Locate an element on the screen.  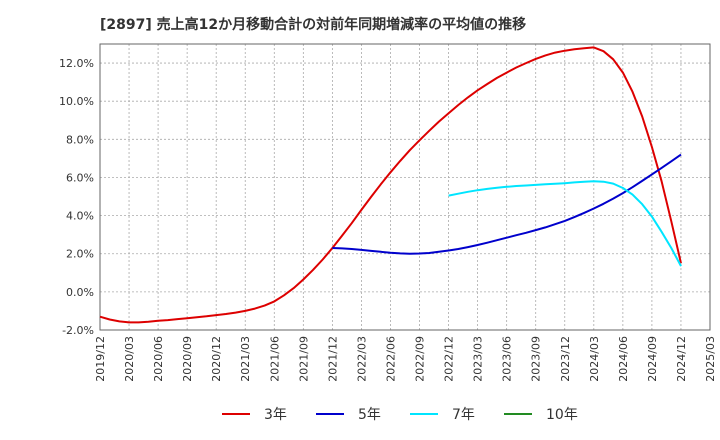
x-tick-label: 2023/03 is located at coordinates (478, 359).